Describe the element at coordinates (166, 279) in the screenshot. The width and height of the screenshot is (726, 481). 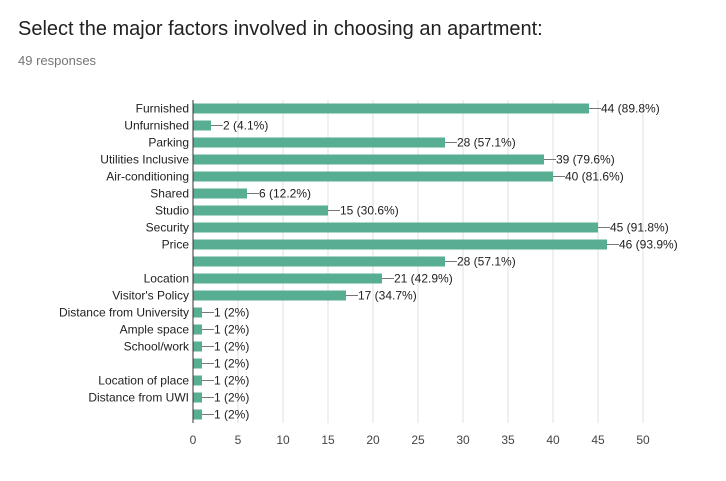
I see `category-label: Location` at that location.